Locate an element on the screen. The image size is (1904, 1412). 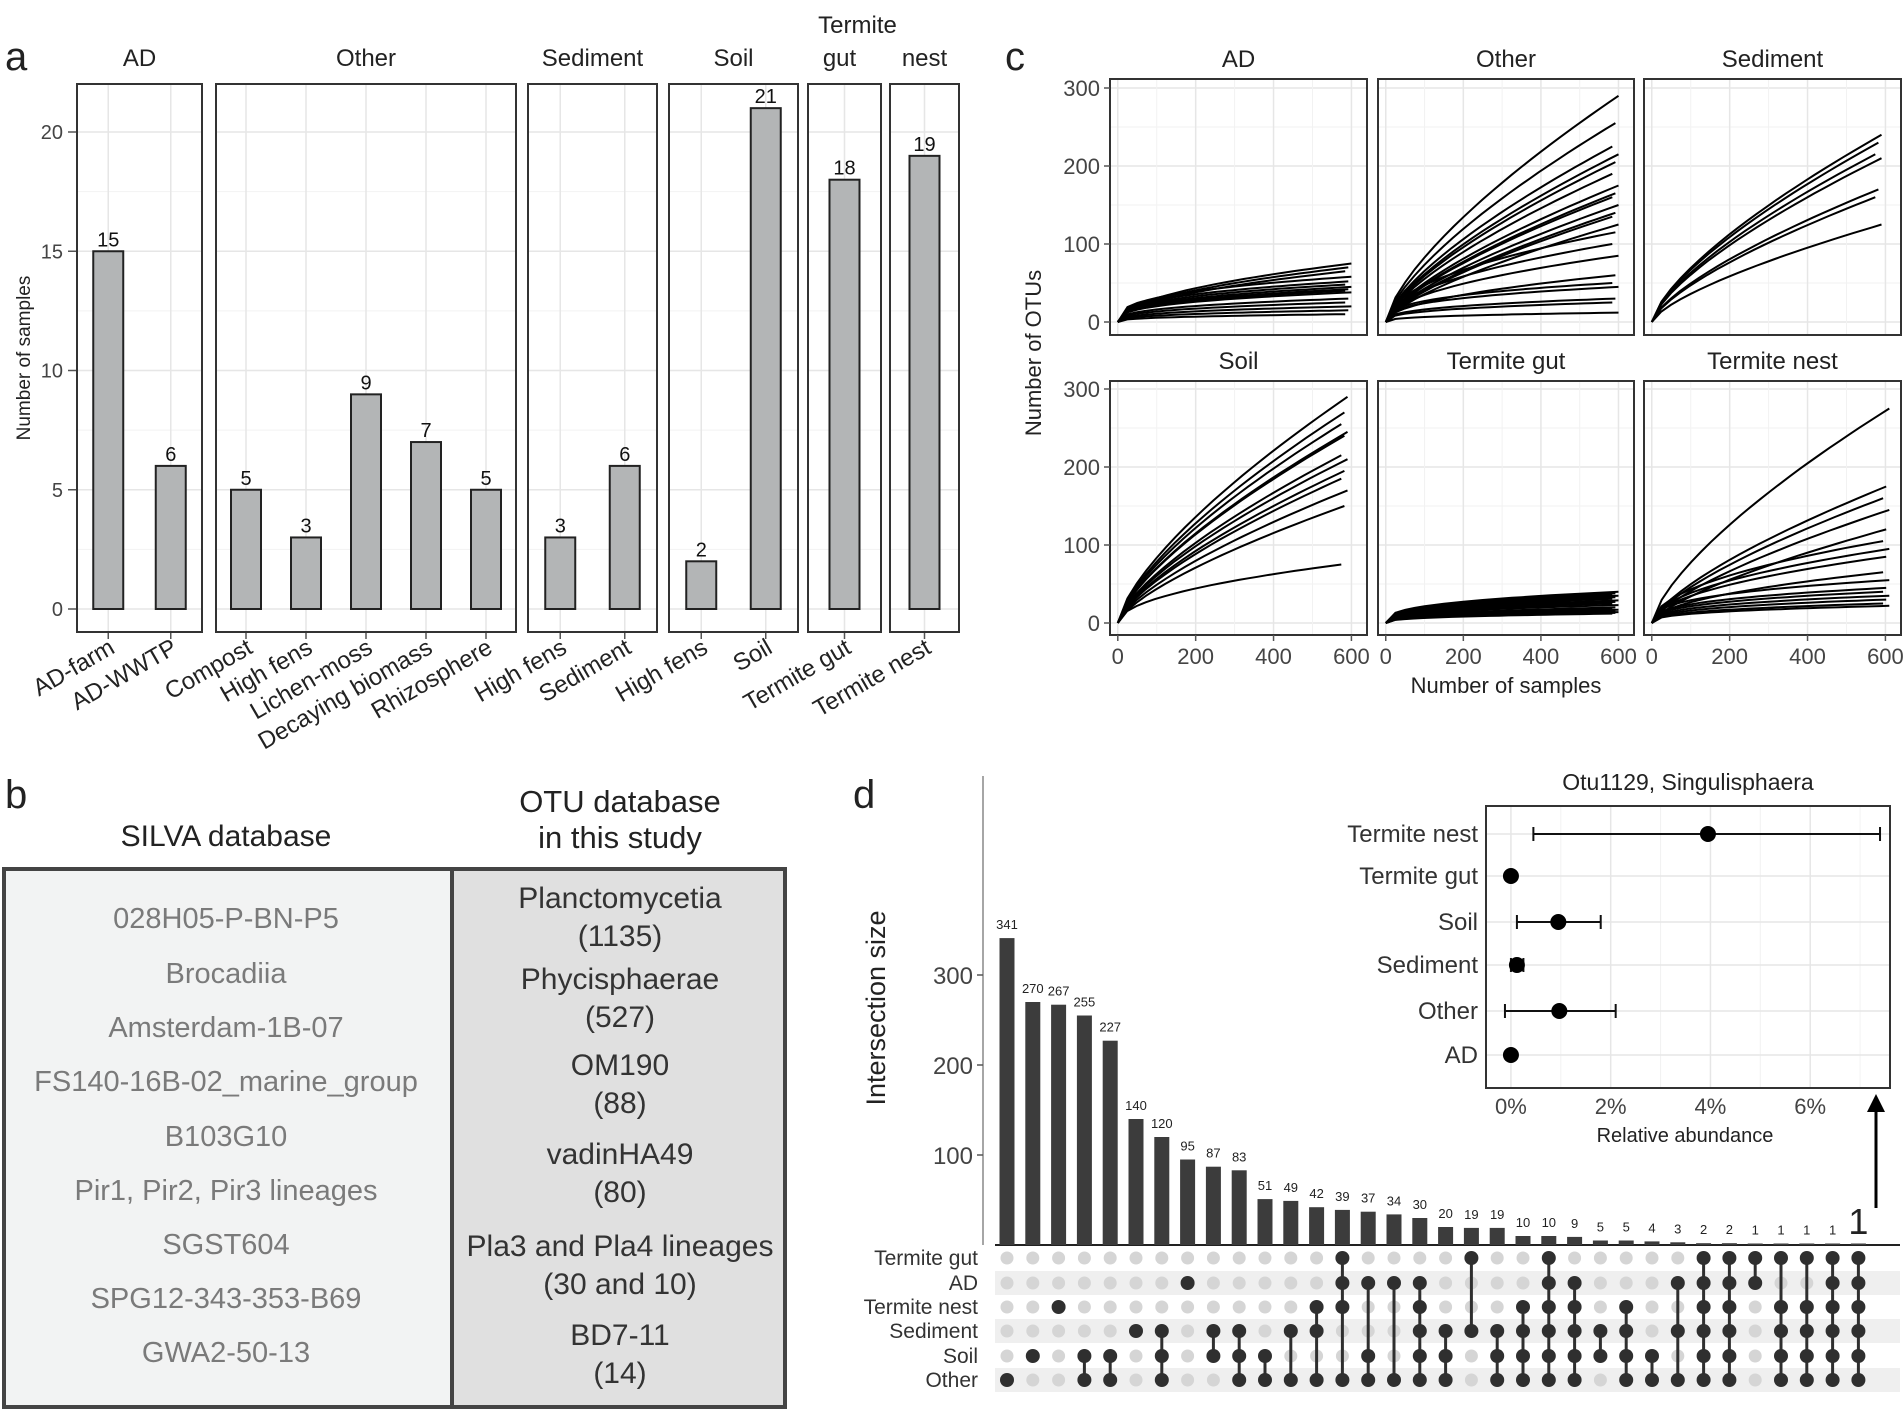
highlight-value-label: 1 is located at coordinates (1858, 1221).